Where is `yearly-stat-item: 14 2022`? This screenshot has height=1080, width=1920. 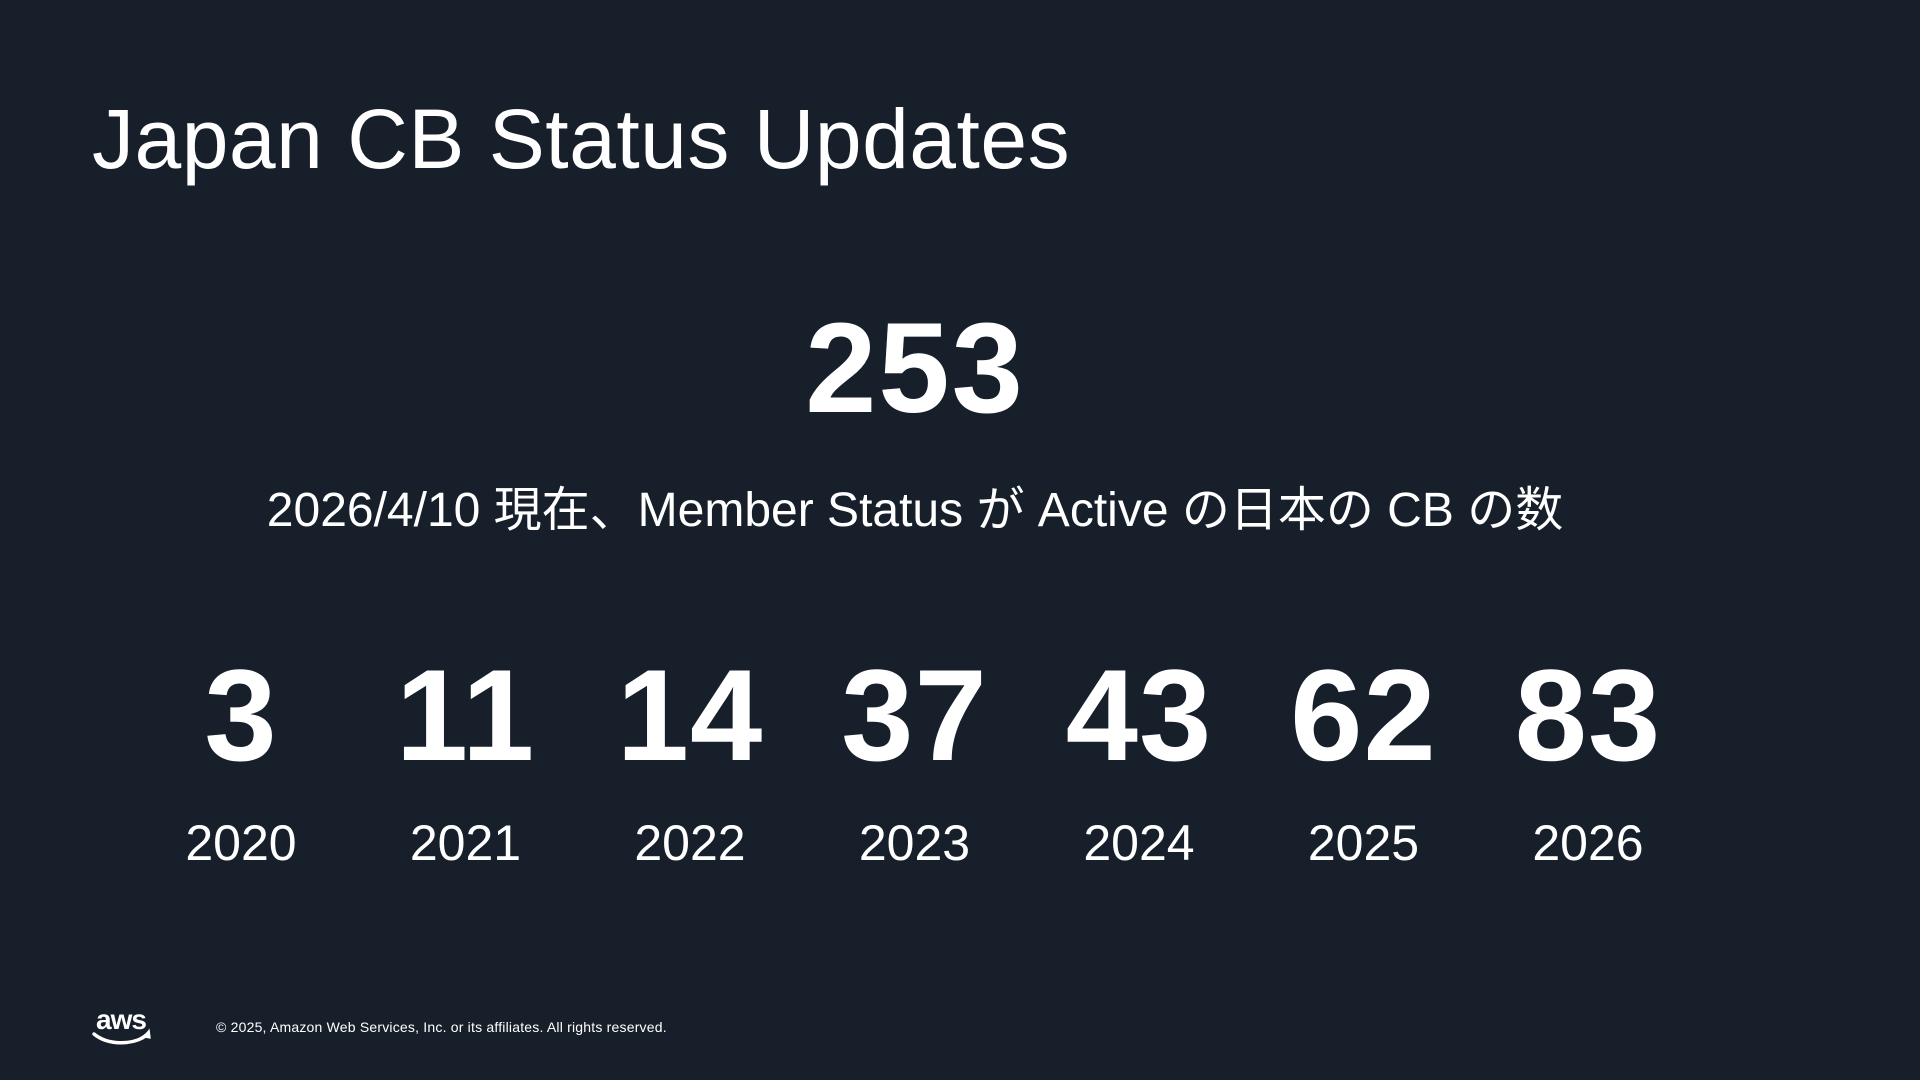 yearly-stat-item: 14 2022 is located at coordinates (690, 759).